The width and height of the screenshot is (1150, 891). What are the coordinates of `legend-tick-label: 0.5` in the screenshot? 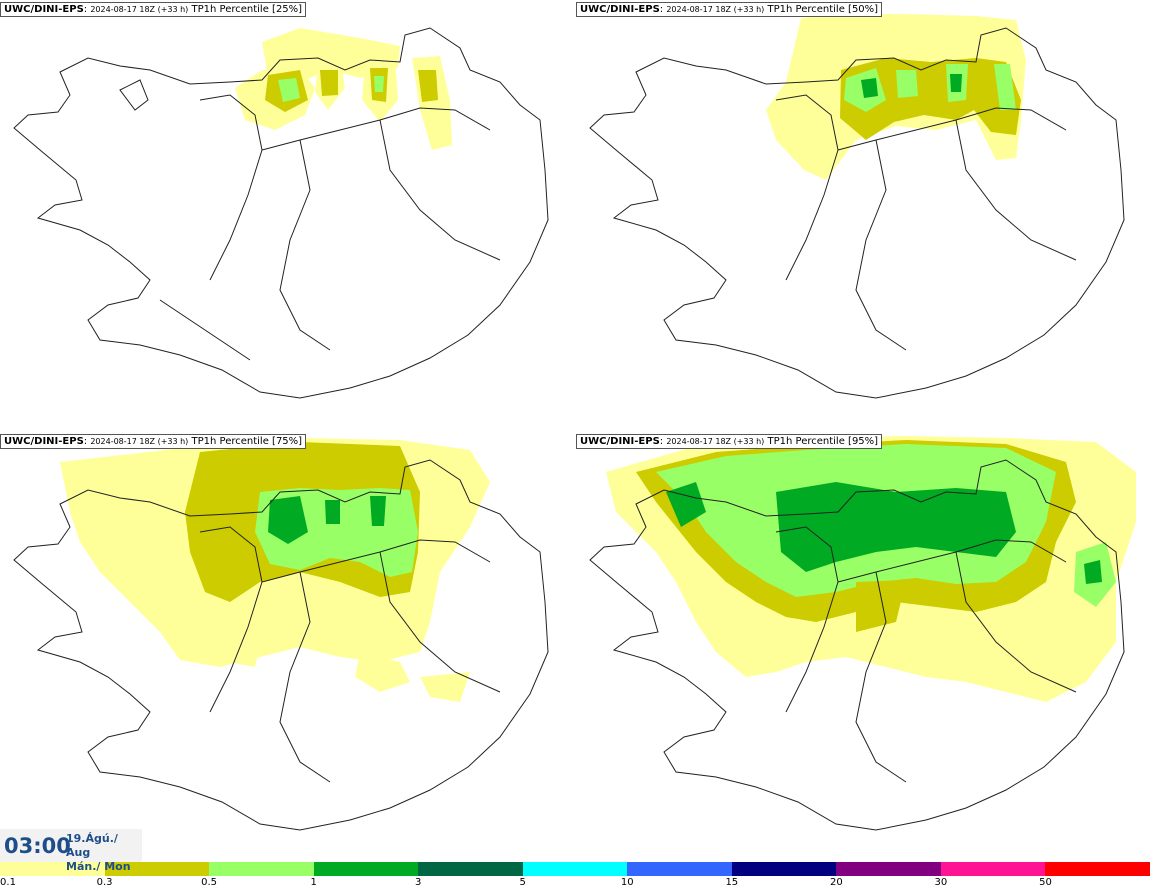 It's located at (209, 882).